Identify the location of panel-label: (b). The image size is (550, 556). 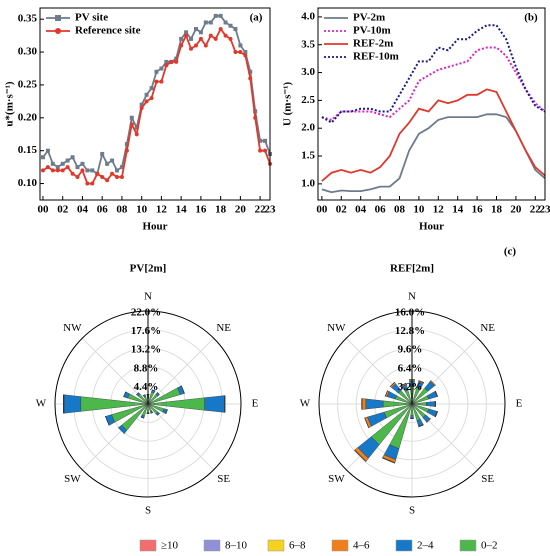
(531, 18).